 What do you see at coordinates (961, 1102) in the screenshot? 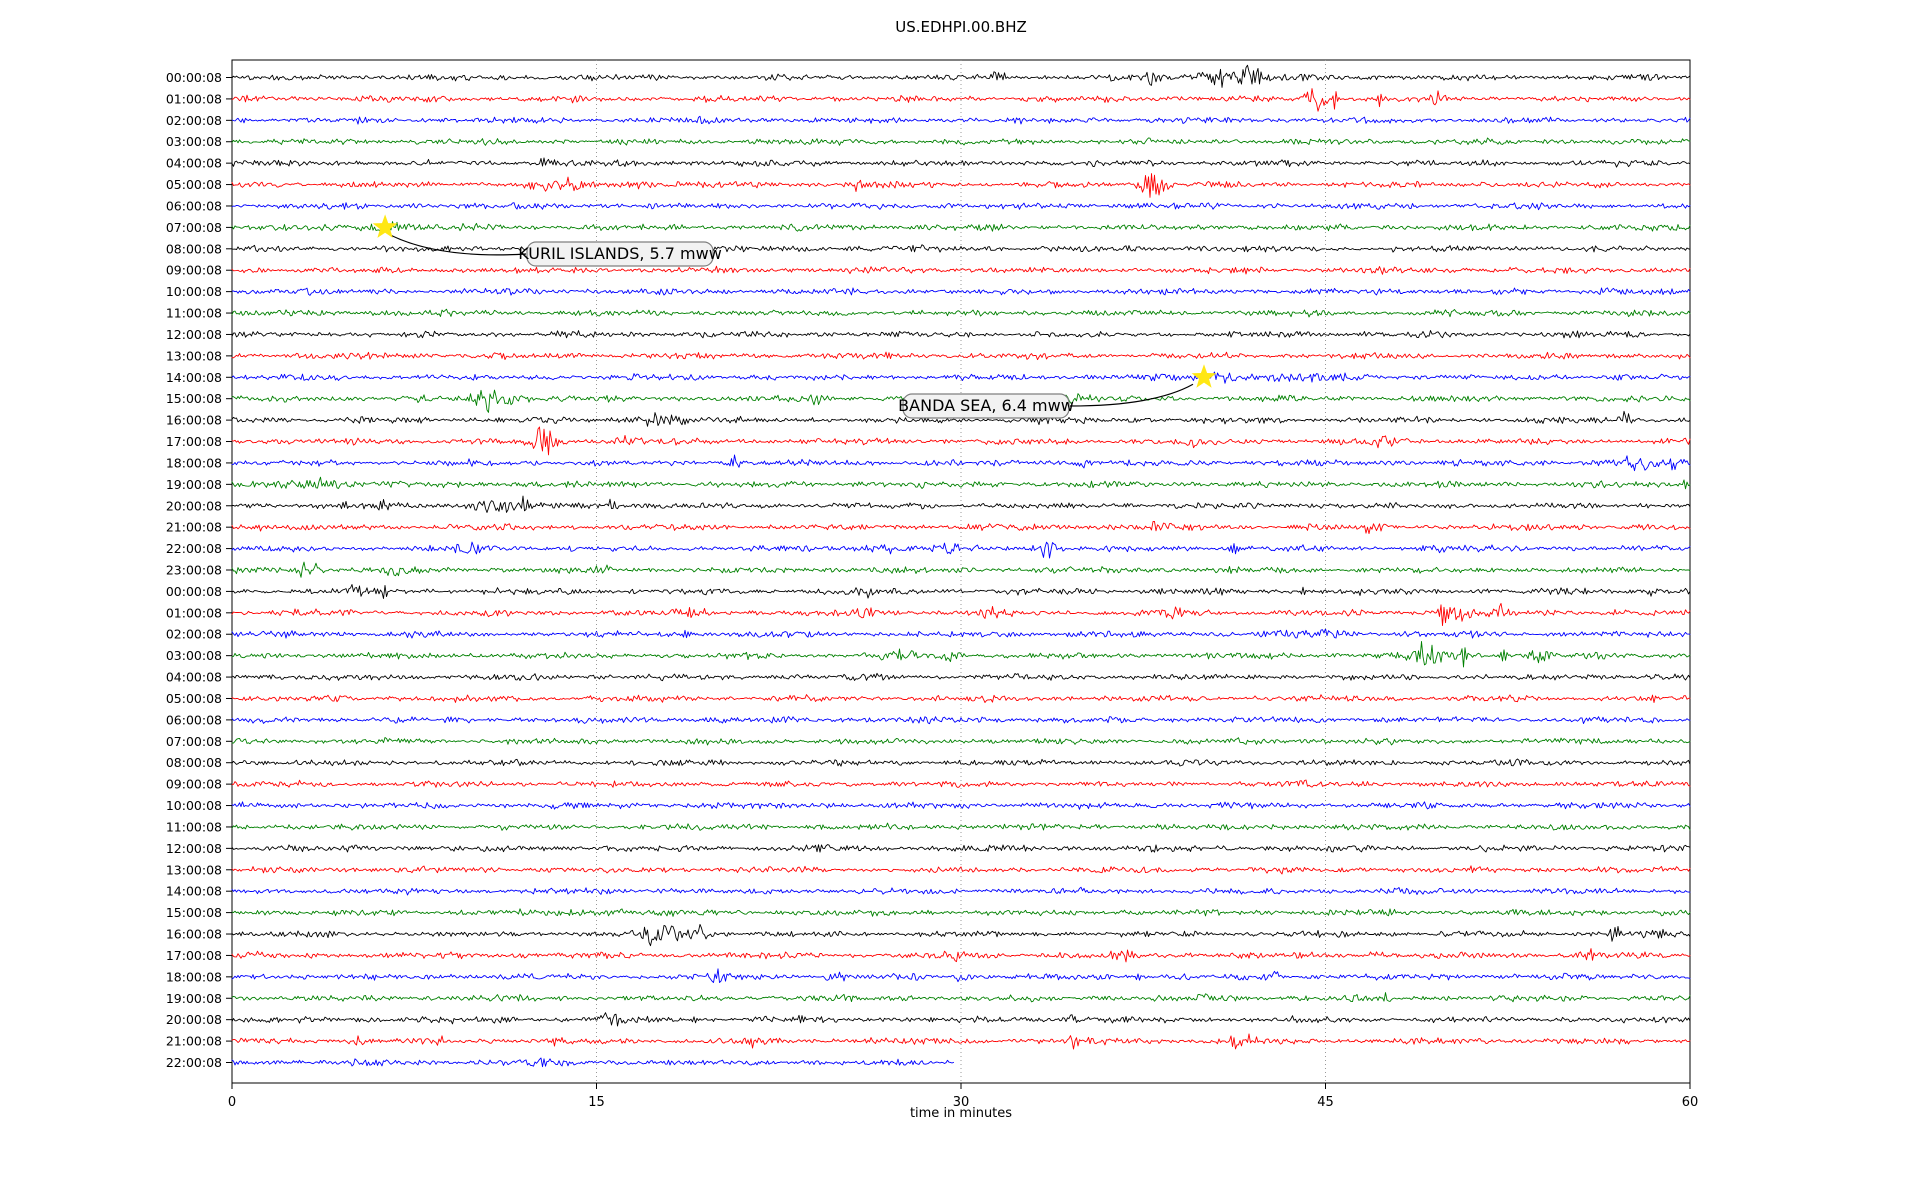
I see `x-axis-tick-label: 30` at bounding box center [961, 1102].